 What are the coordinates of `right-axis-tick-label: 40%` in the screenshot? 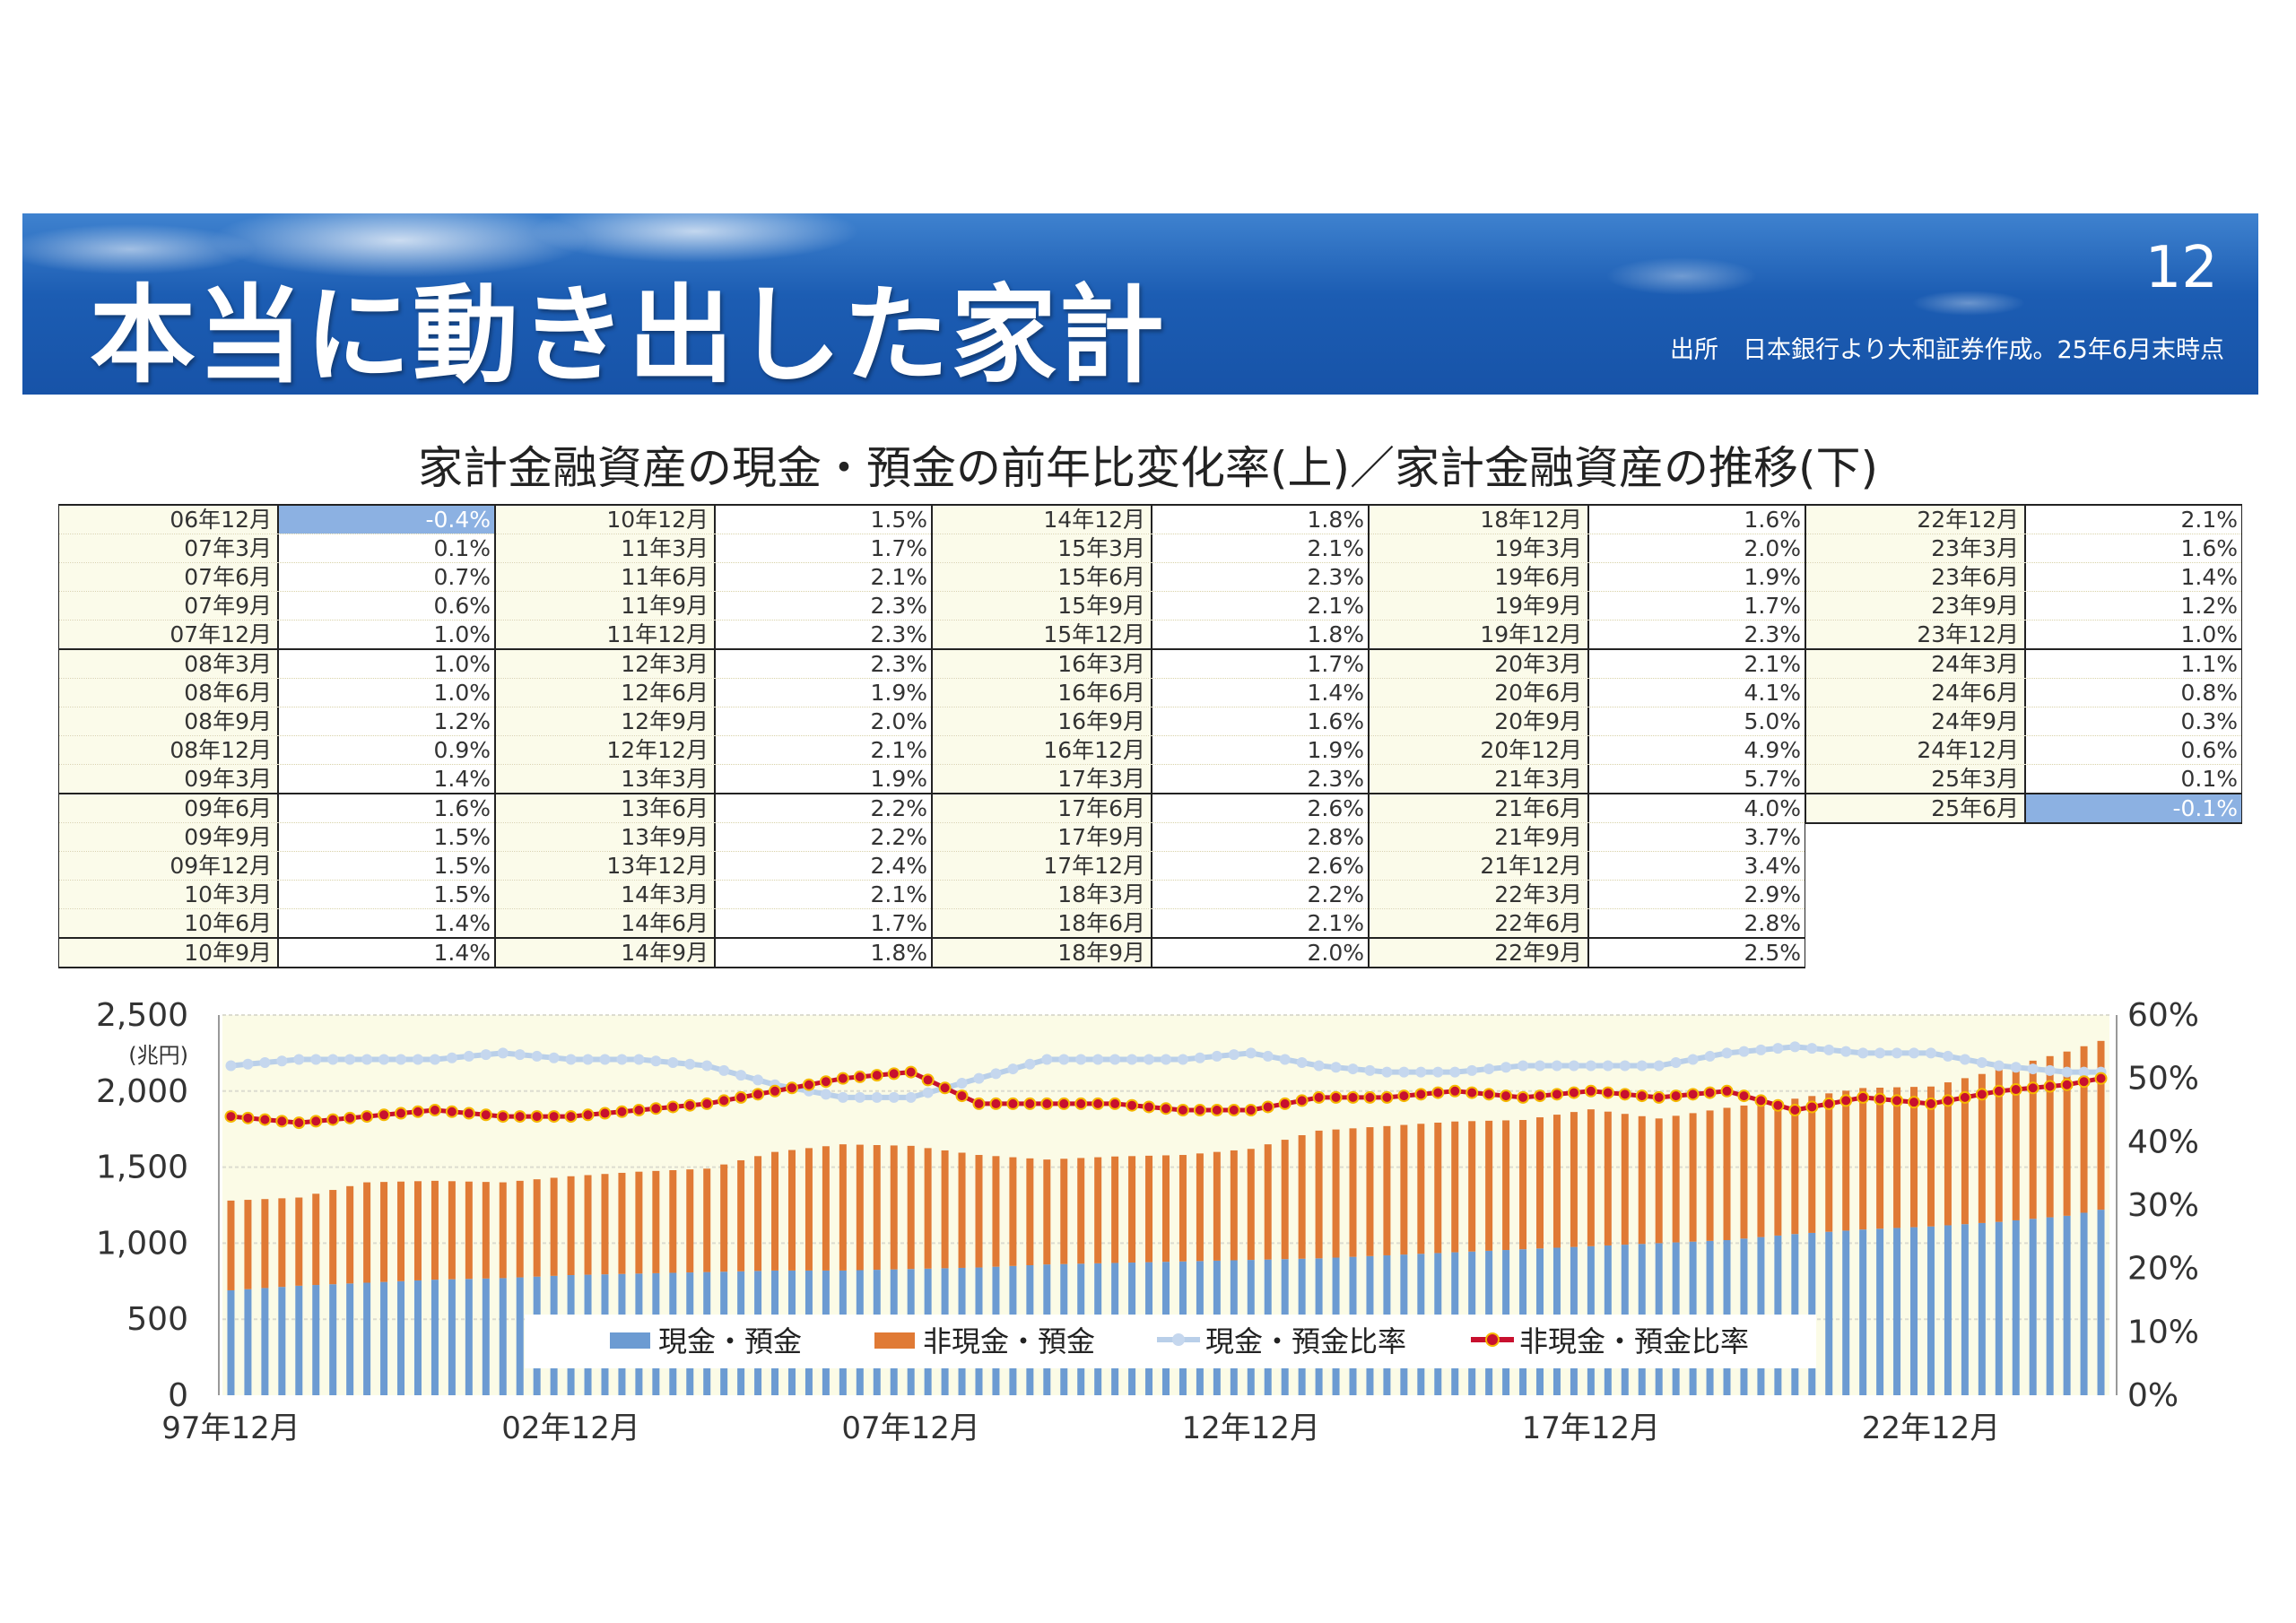 It's located at (2163, 1142).